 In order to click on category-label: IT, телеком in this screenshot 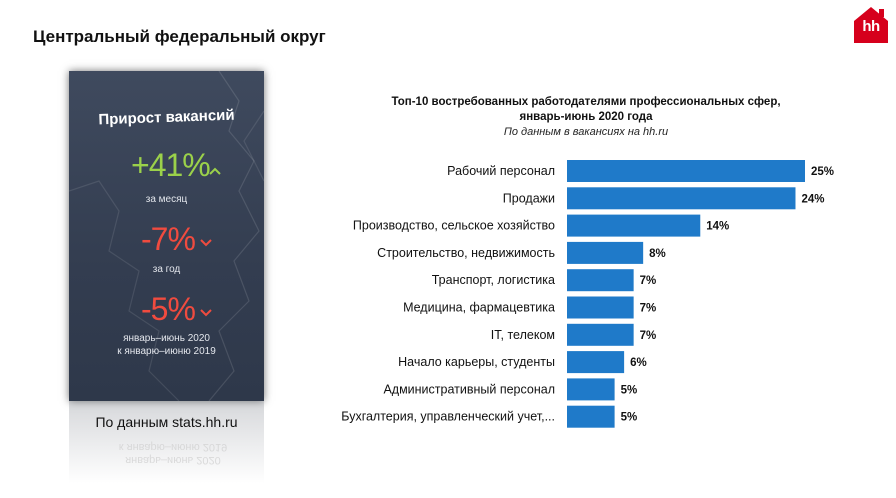, I will do `click(523, 335)`.